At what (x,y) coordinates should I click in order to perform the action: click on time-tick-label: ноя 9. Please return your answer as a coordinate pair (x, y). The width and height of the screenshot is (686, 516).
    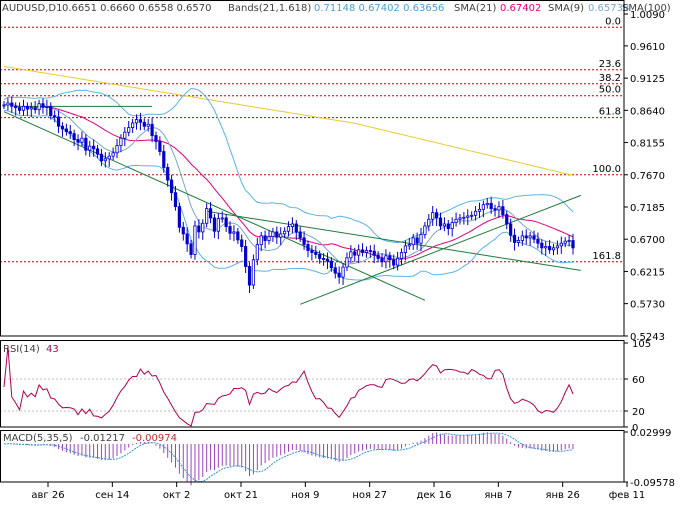
    Looking at the image, I should click on (305, 495).